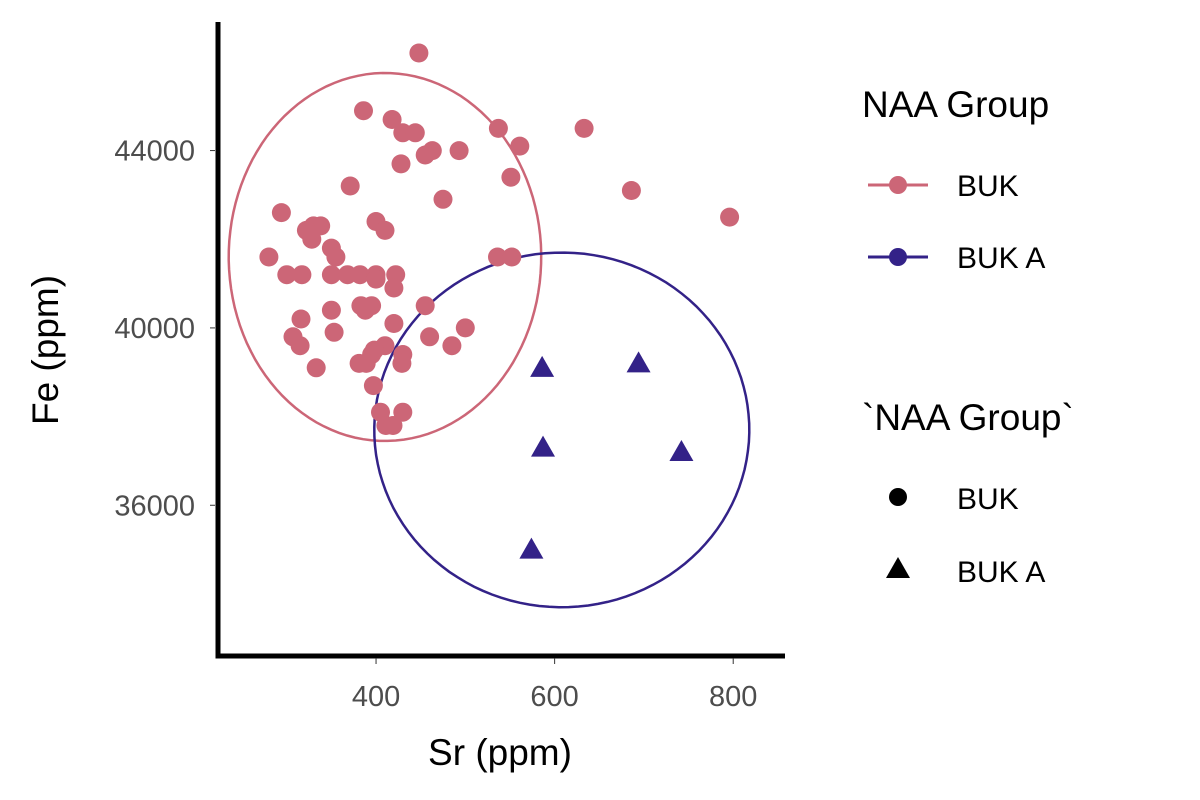 This screenshot has height=800, width=1200. Describe the element at coordinates (45, 350) in the screenshot. I see `y-axis-title: Fe (ppm)` at that location.